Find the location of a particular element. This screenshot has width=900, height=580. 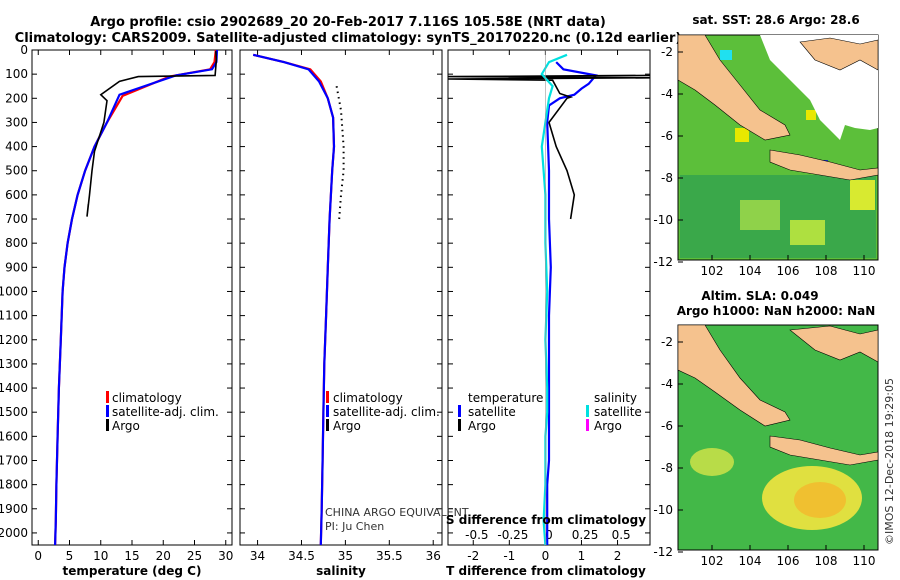

series-t-argo is located at coordinates (549, 147).